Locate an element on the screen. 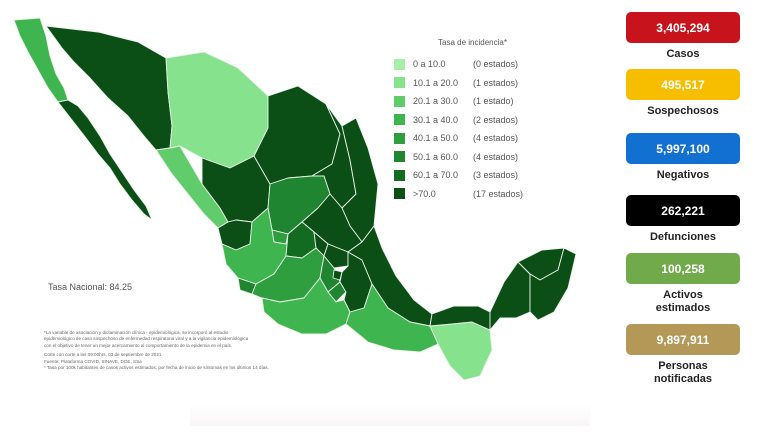  legend-item: 40.1 a 50.0 (4 estados) is located at coordinates (494, 138).